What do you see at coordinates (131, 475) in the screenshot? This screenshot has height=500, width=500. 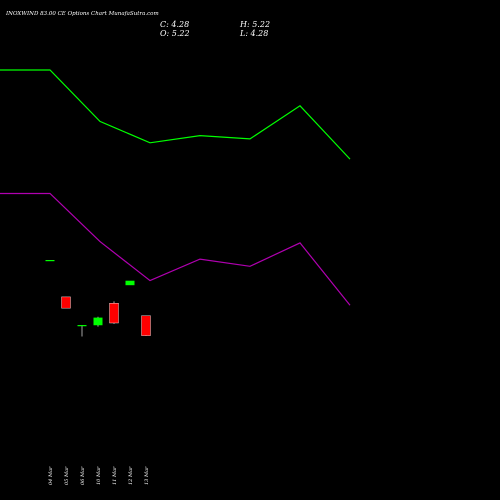 I see `x-tick-label: 12 Mar` at bounding box center [131, 475].